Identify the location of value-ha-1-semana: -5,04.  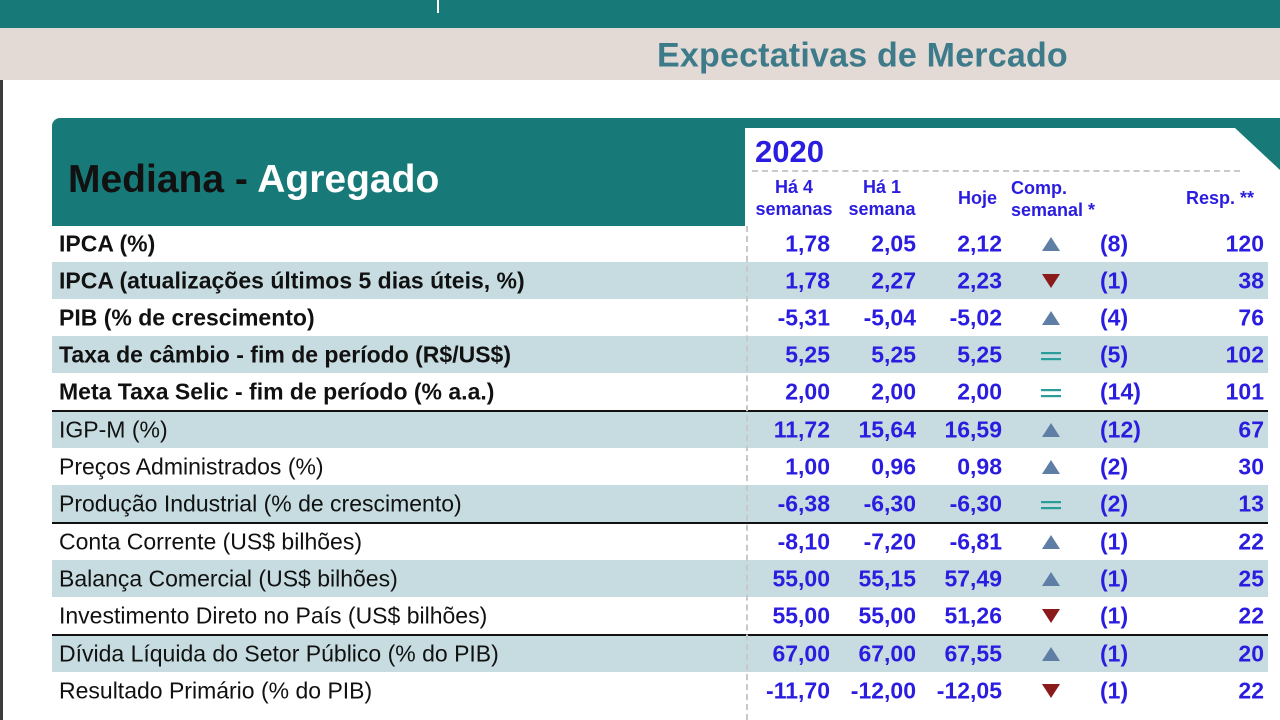
(889, 317).